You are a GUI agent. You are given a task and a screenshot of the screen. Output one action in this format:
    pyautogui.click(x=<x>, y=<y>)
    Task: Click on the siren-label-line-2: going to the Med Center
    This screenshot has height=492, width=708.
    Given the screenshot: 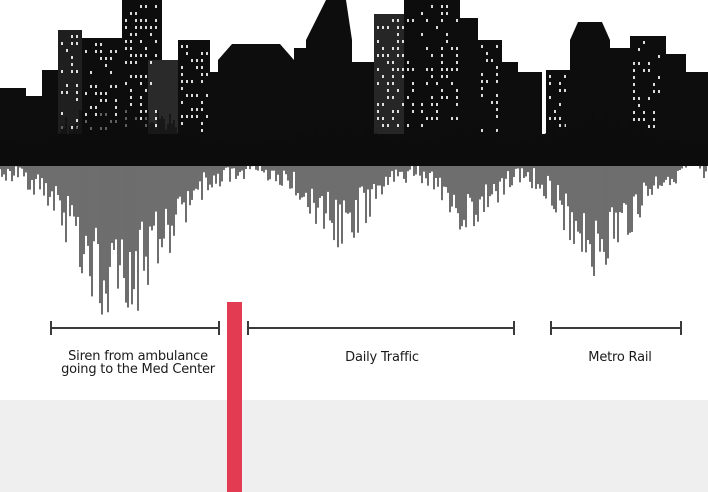 What is the action you would take?
    pyautogui.click(x=138, y=369)
    